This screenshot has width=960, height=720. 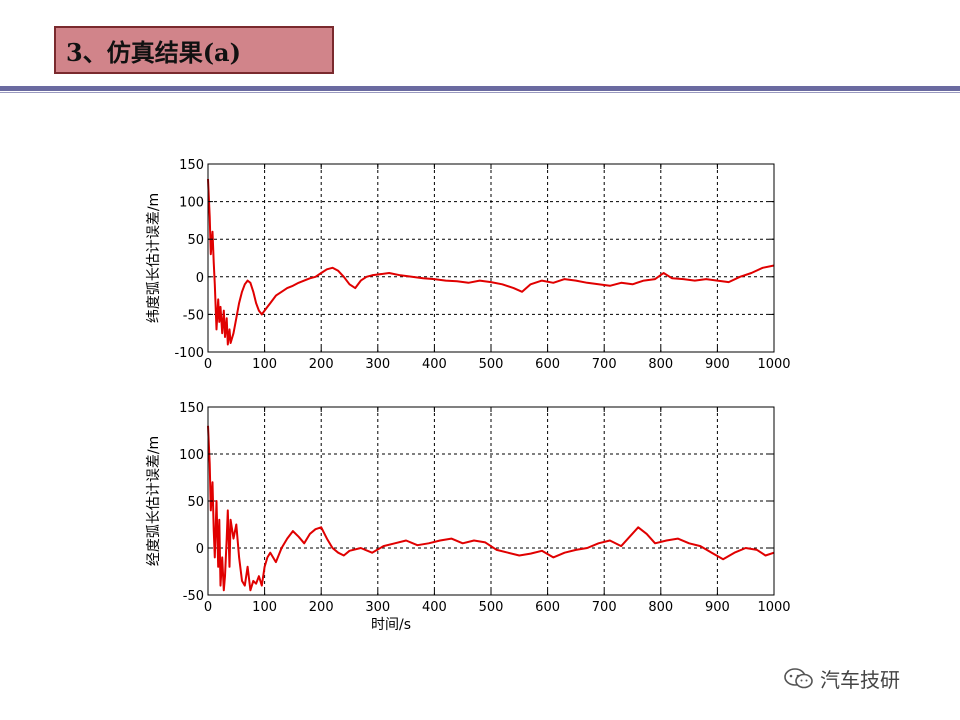 I want to click on x-axis-label: 时间/s, so click(x=391, y=625).